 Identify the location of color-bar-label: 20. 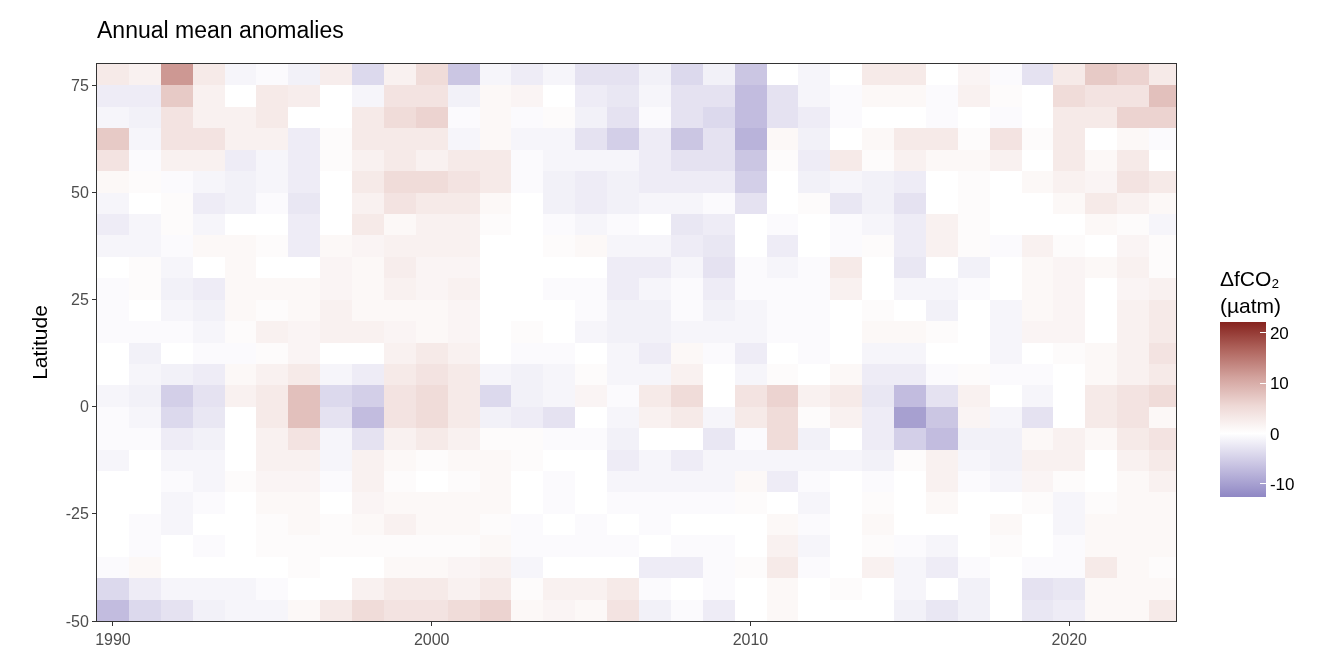
(1279, 333).